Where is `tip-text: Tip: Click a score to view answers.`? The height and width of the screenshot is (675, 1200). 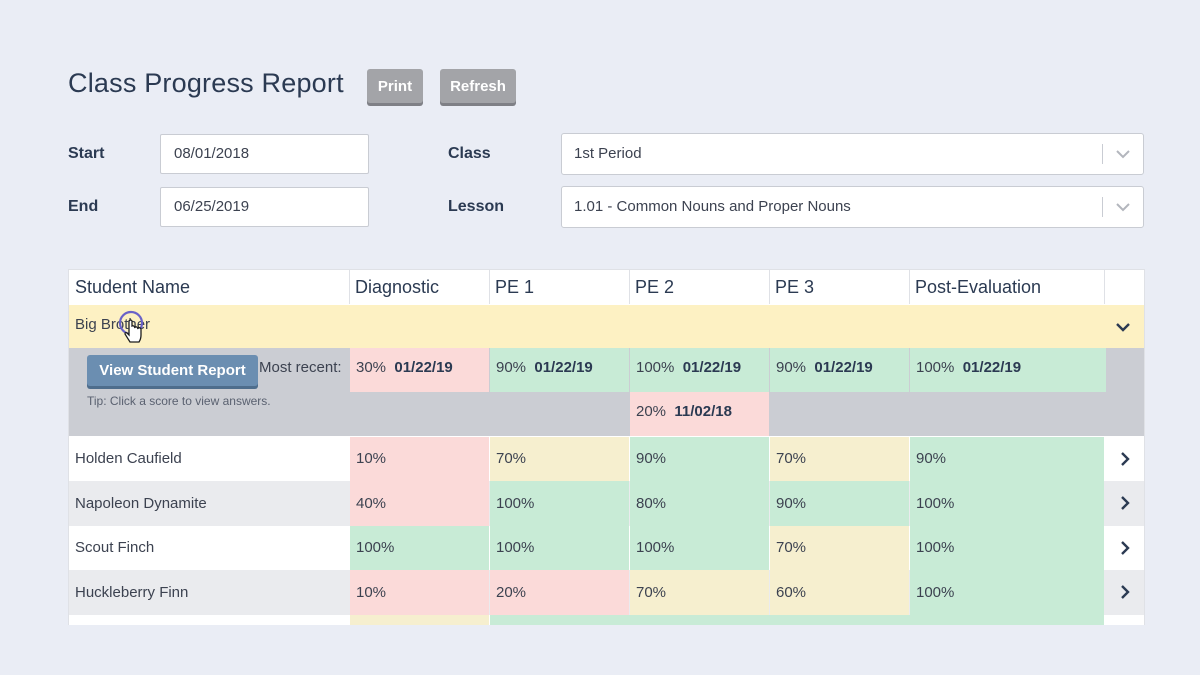
tip-text: Tip: Click a score to view answers. is located at coordinates (179, 401).